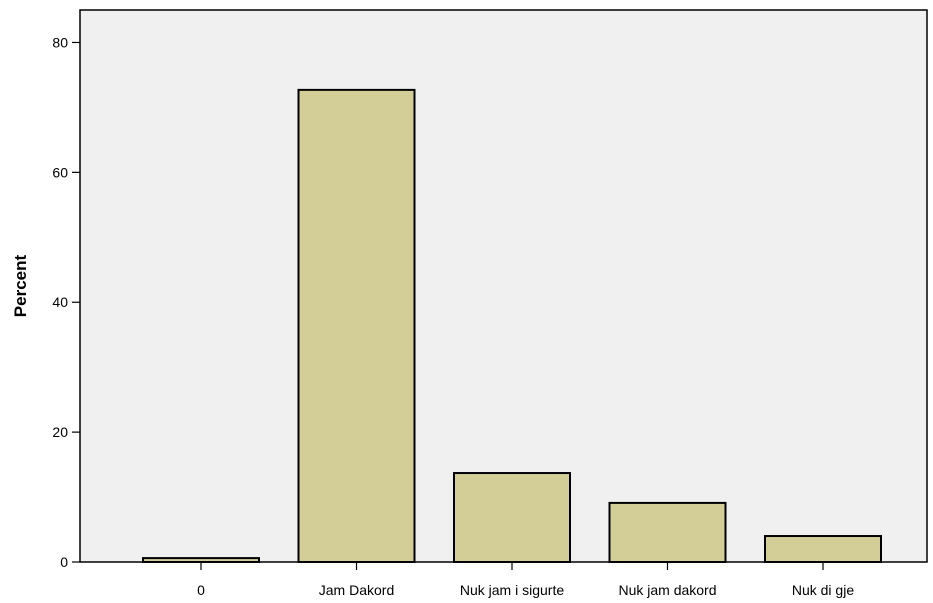  I want to click on y-axis-title: Percent, so click(20, 285).